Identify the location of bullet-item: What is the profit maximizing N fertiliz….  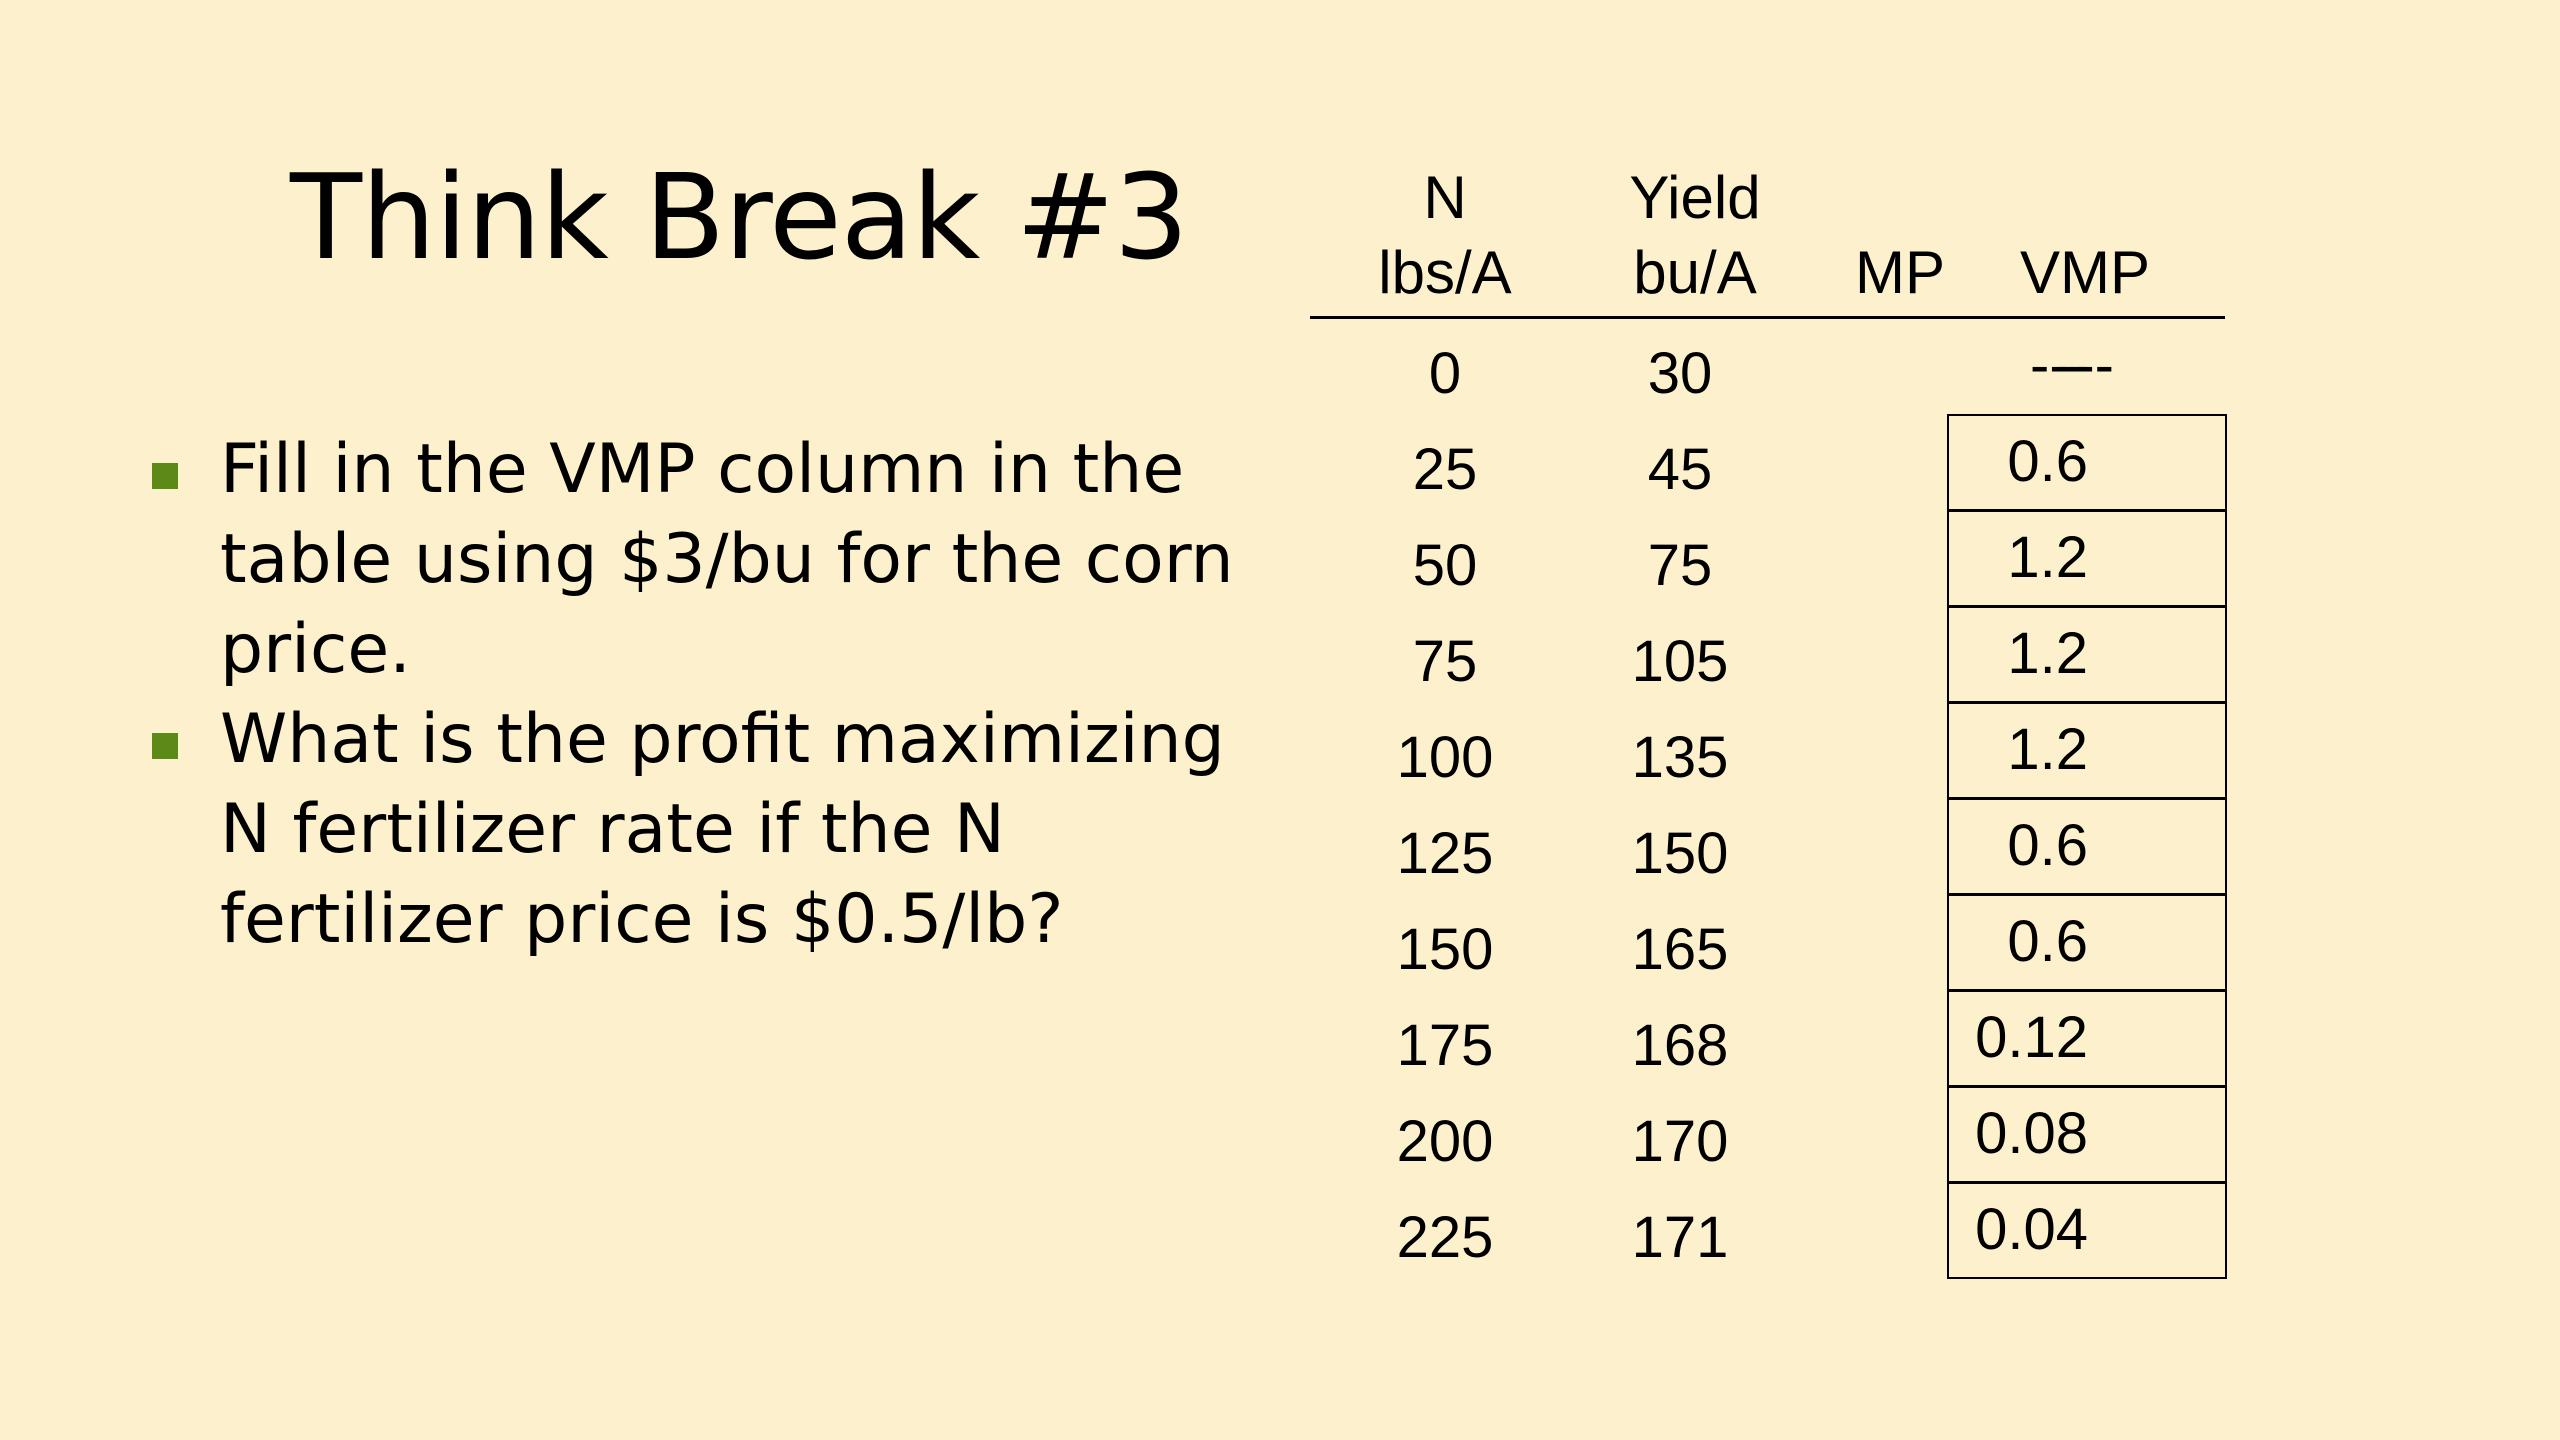
(720, 830).